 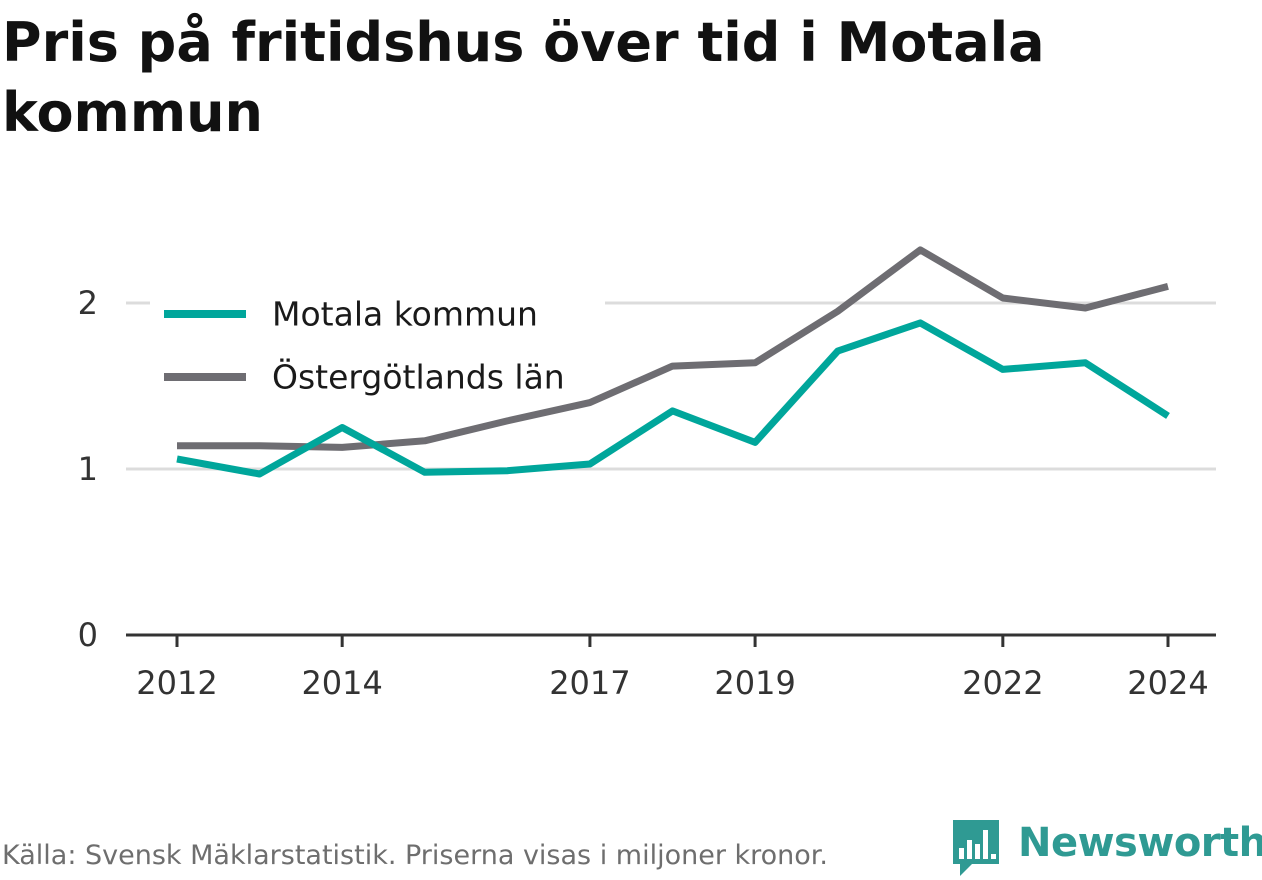 I want to click on x-tick-label-2012: 2012, so click(x=176, y=683).